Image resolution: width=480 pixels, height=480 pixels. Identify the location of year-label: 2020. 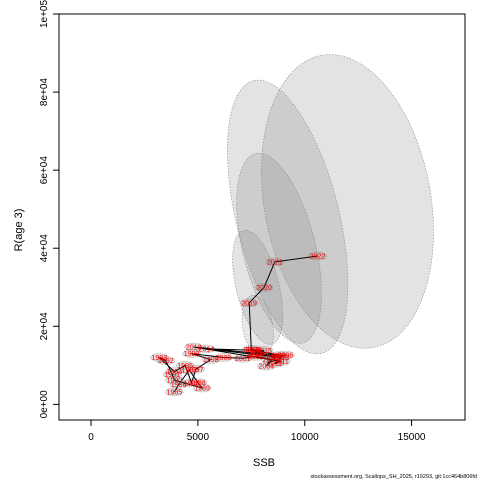
(264, 288).